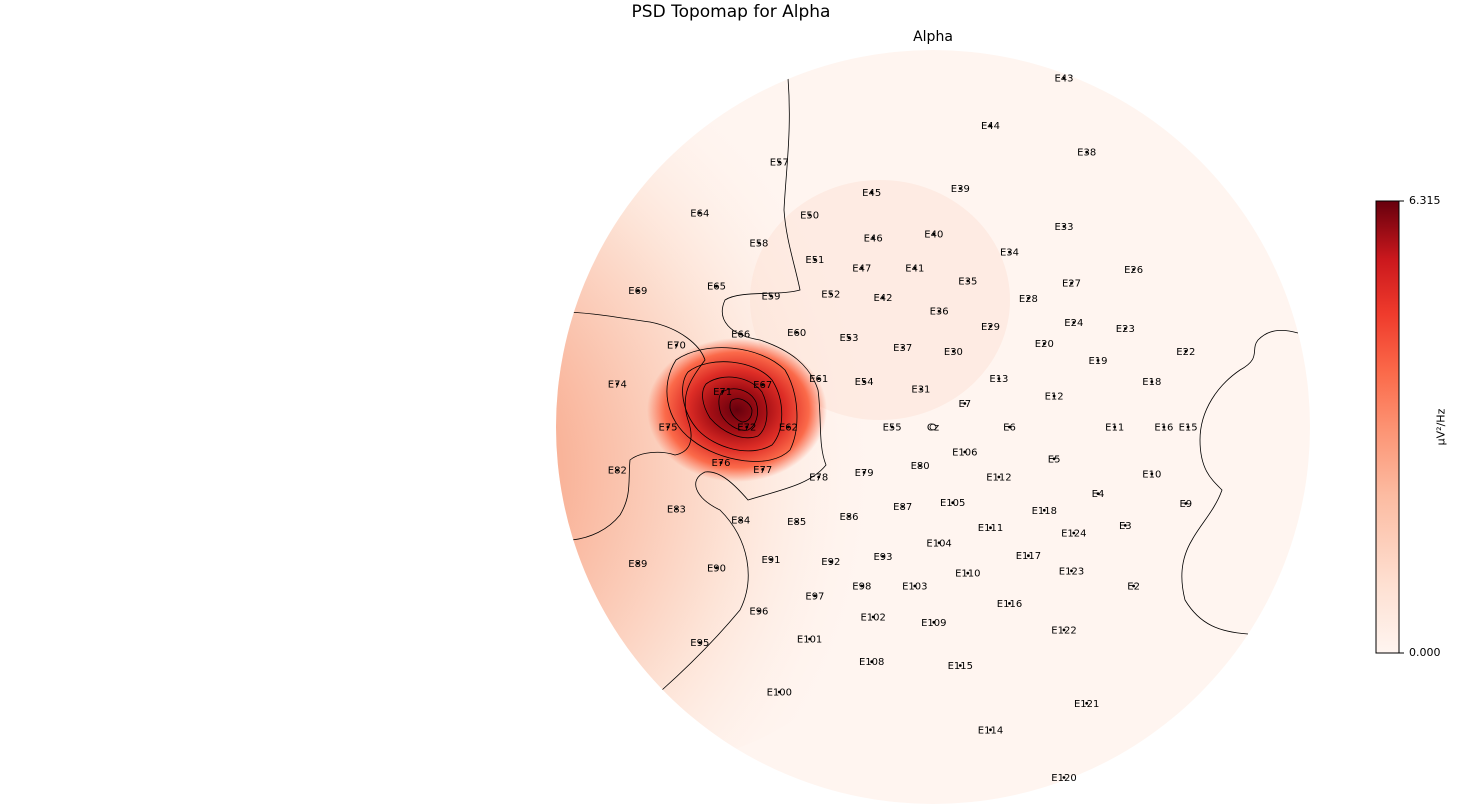 The height and width of the screenshot is (808, 1462). Describe the element at coordinates (779, 692) in the screenshot. I see `sensor-marker-e100` at that location.